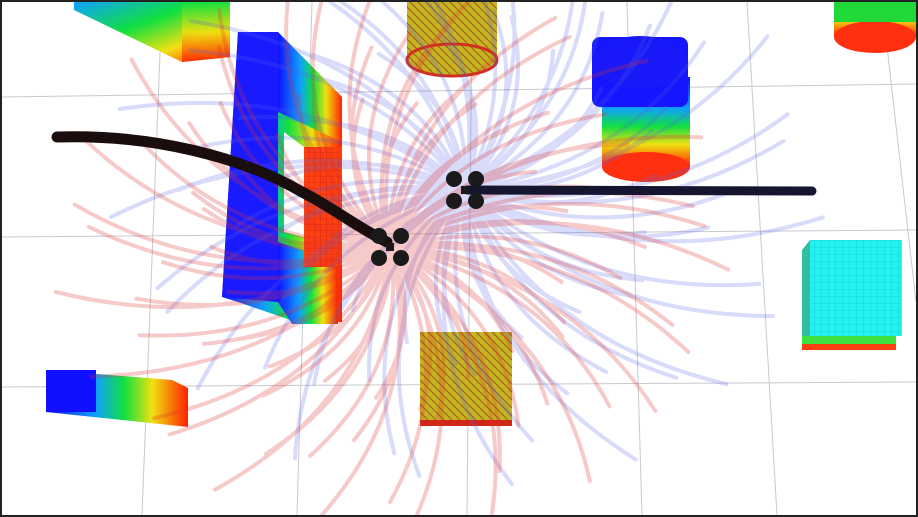 The height and width of the screenshot is (517, 918). I want to click on cylinder-top-right, so click(875, 27).